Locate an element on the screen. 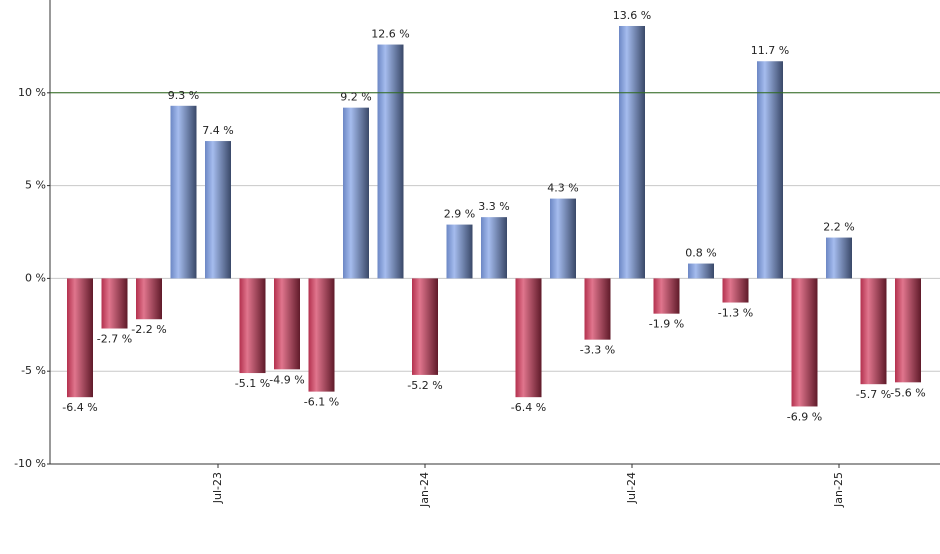  value-label: -3.3 % is located at coordinates (597, 350).